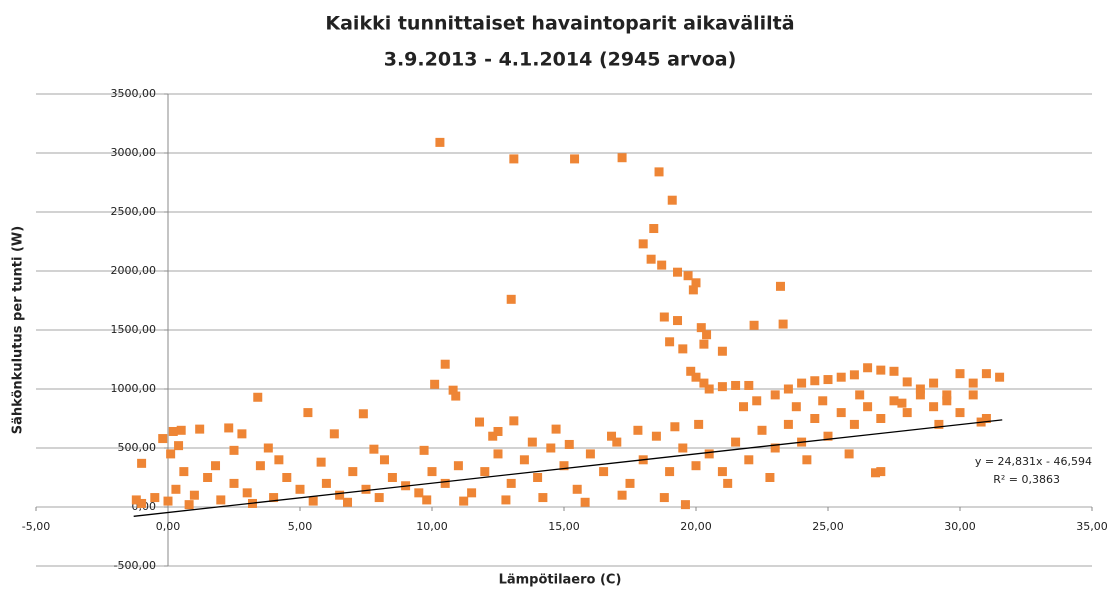  I want to click on x-tick-label: 20,00, so click(696, 526).